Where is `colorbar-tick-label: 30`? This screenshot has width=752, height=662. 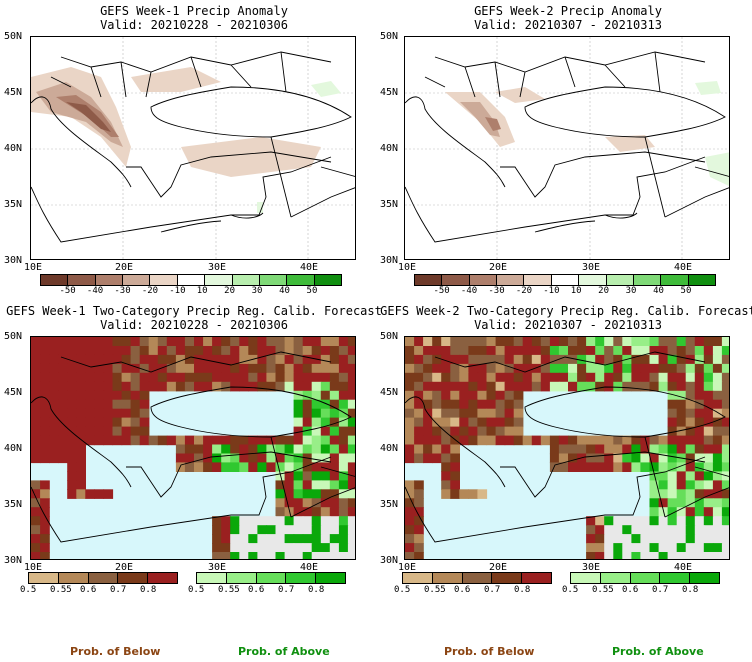 colorbar-tick-label: 30 is located at coordinates (631, 291).